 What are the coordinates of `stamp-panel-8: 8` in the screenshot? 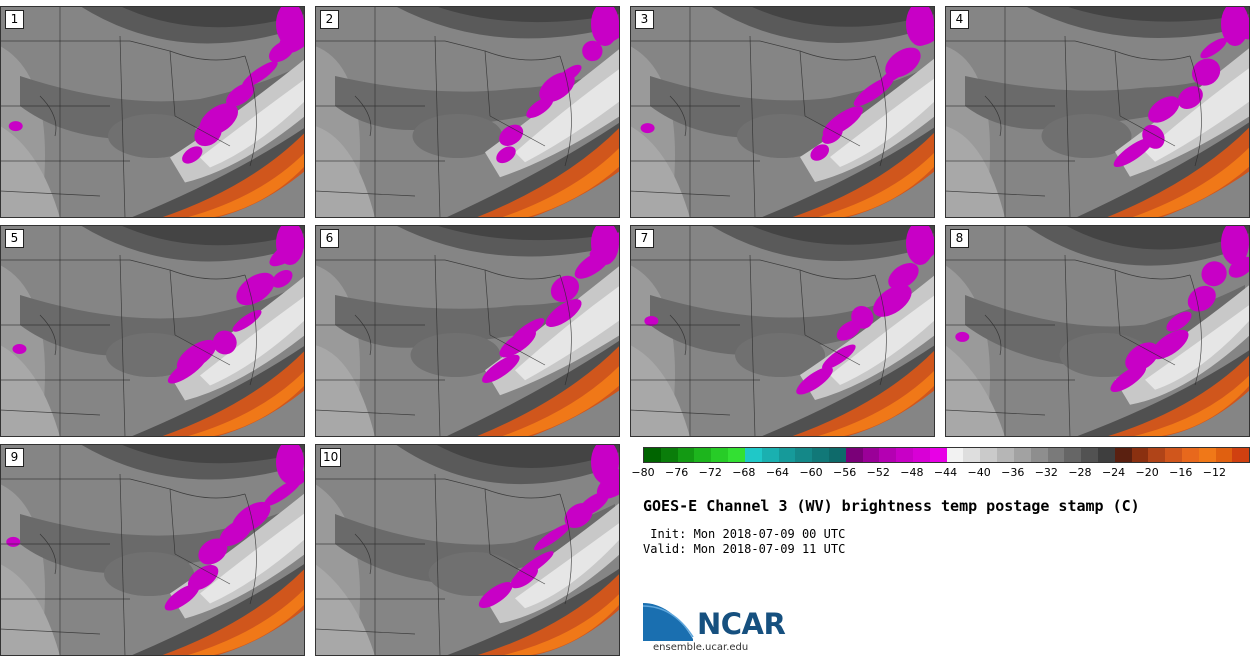 It's located at (1097, 331).